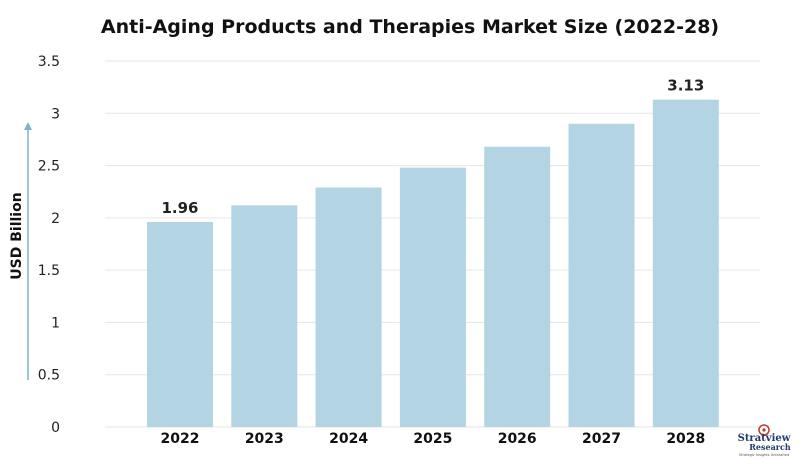 The height and width of the screenshot is (459, 802). What do you see at coordinates (764, 430) in the screenshot?
I see `target-icon` at bounding box center [764, 430].